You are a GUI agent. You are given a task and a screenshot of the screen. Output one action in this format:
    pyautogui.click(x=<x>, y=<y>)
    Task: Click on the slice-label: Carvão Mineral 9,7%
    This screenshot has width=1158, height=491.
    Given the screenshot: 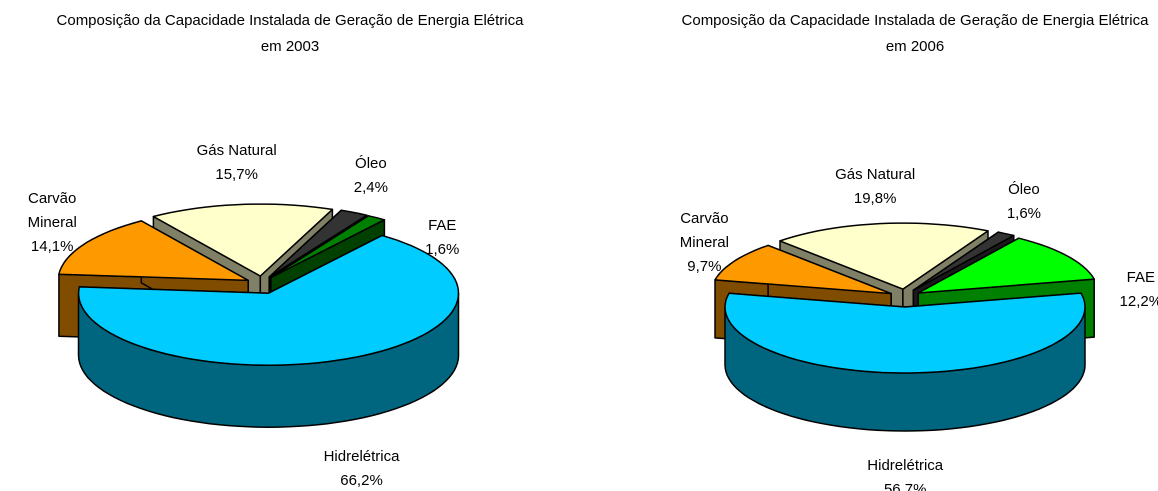 What is the action you would take?
    pyautogui.click(x=704, y=243)
    